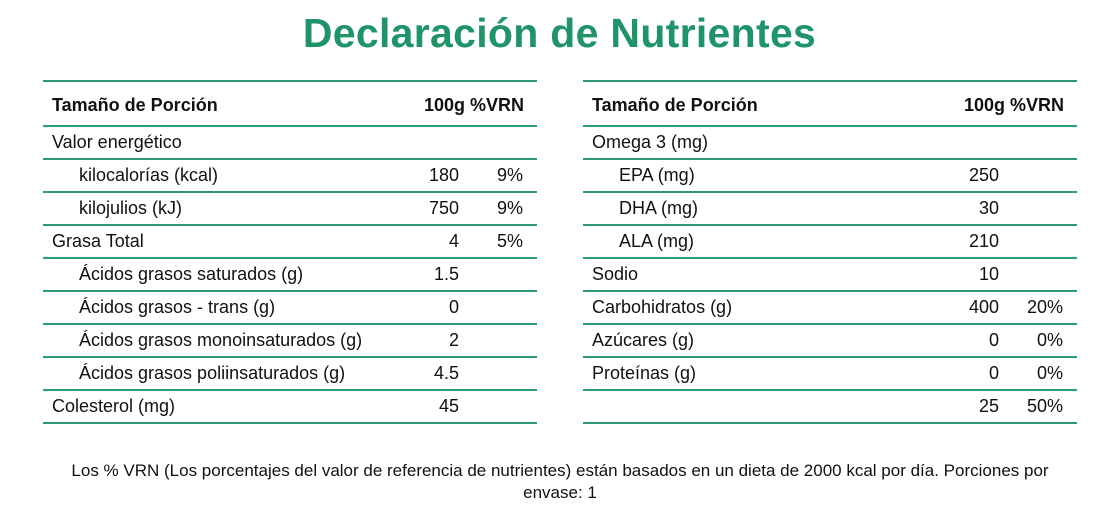 The height and width of the screenshot is (532, 1119). I want to click on table-row: Ácidos grasos monoinsaturados (g) 2, so click(290, 341).